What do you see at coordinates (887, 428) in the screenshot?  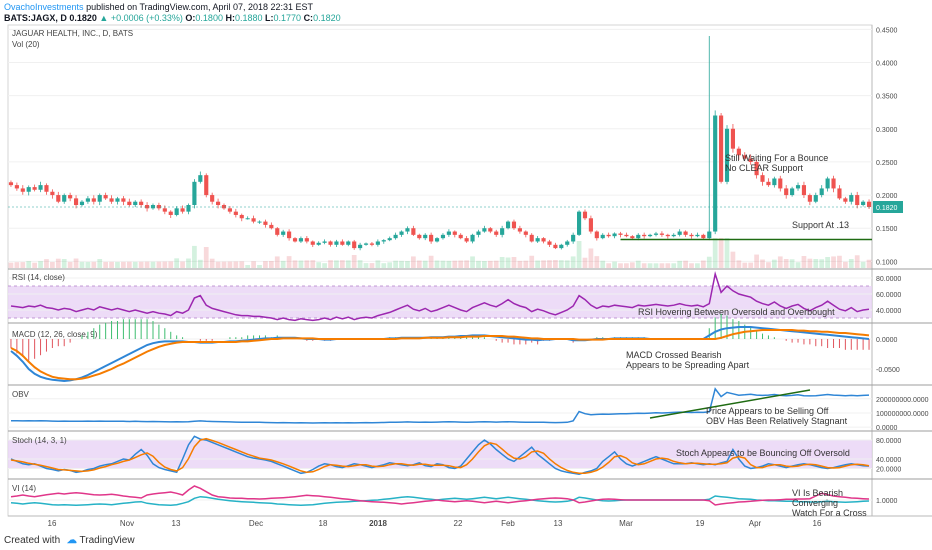 I see `obv-y-tick: 0.0000` at bounding box center [887, 428].